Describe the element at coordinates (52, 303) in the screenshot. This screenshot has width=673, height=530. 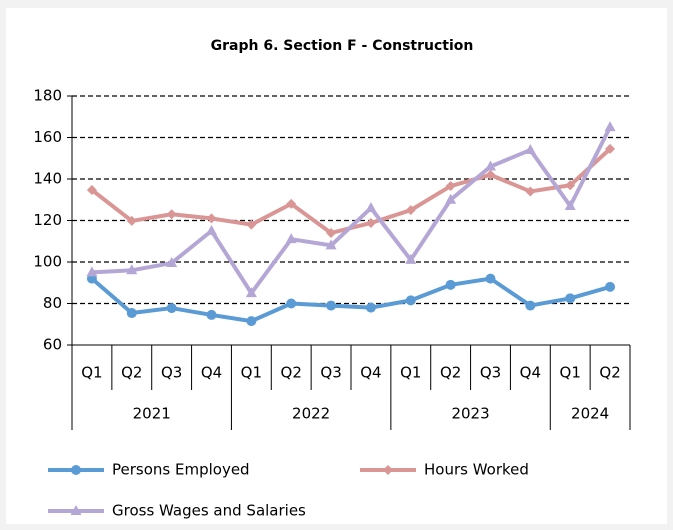
I see `y-tick-label: 80` at that location.